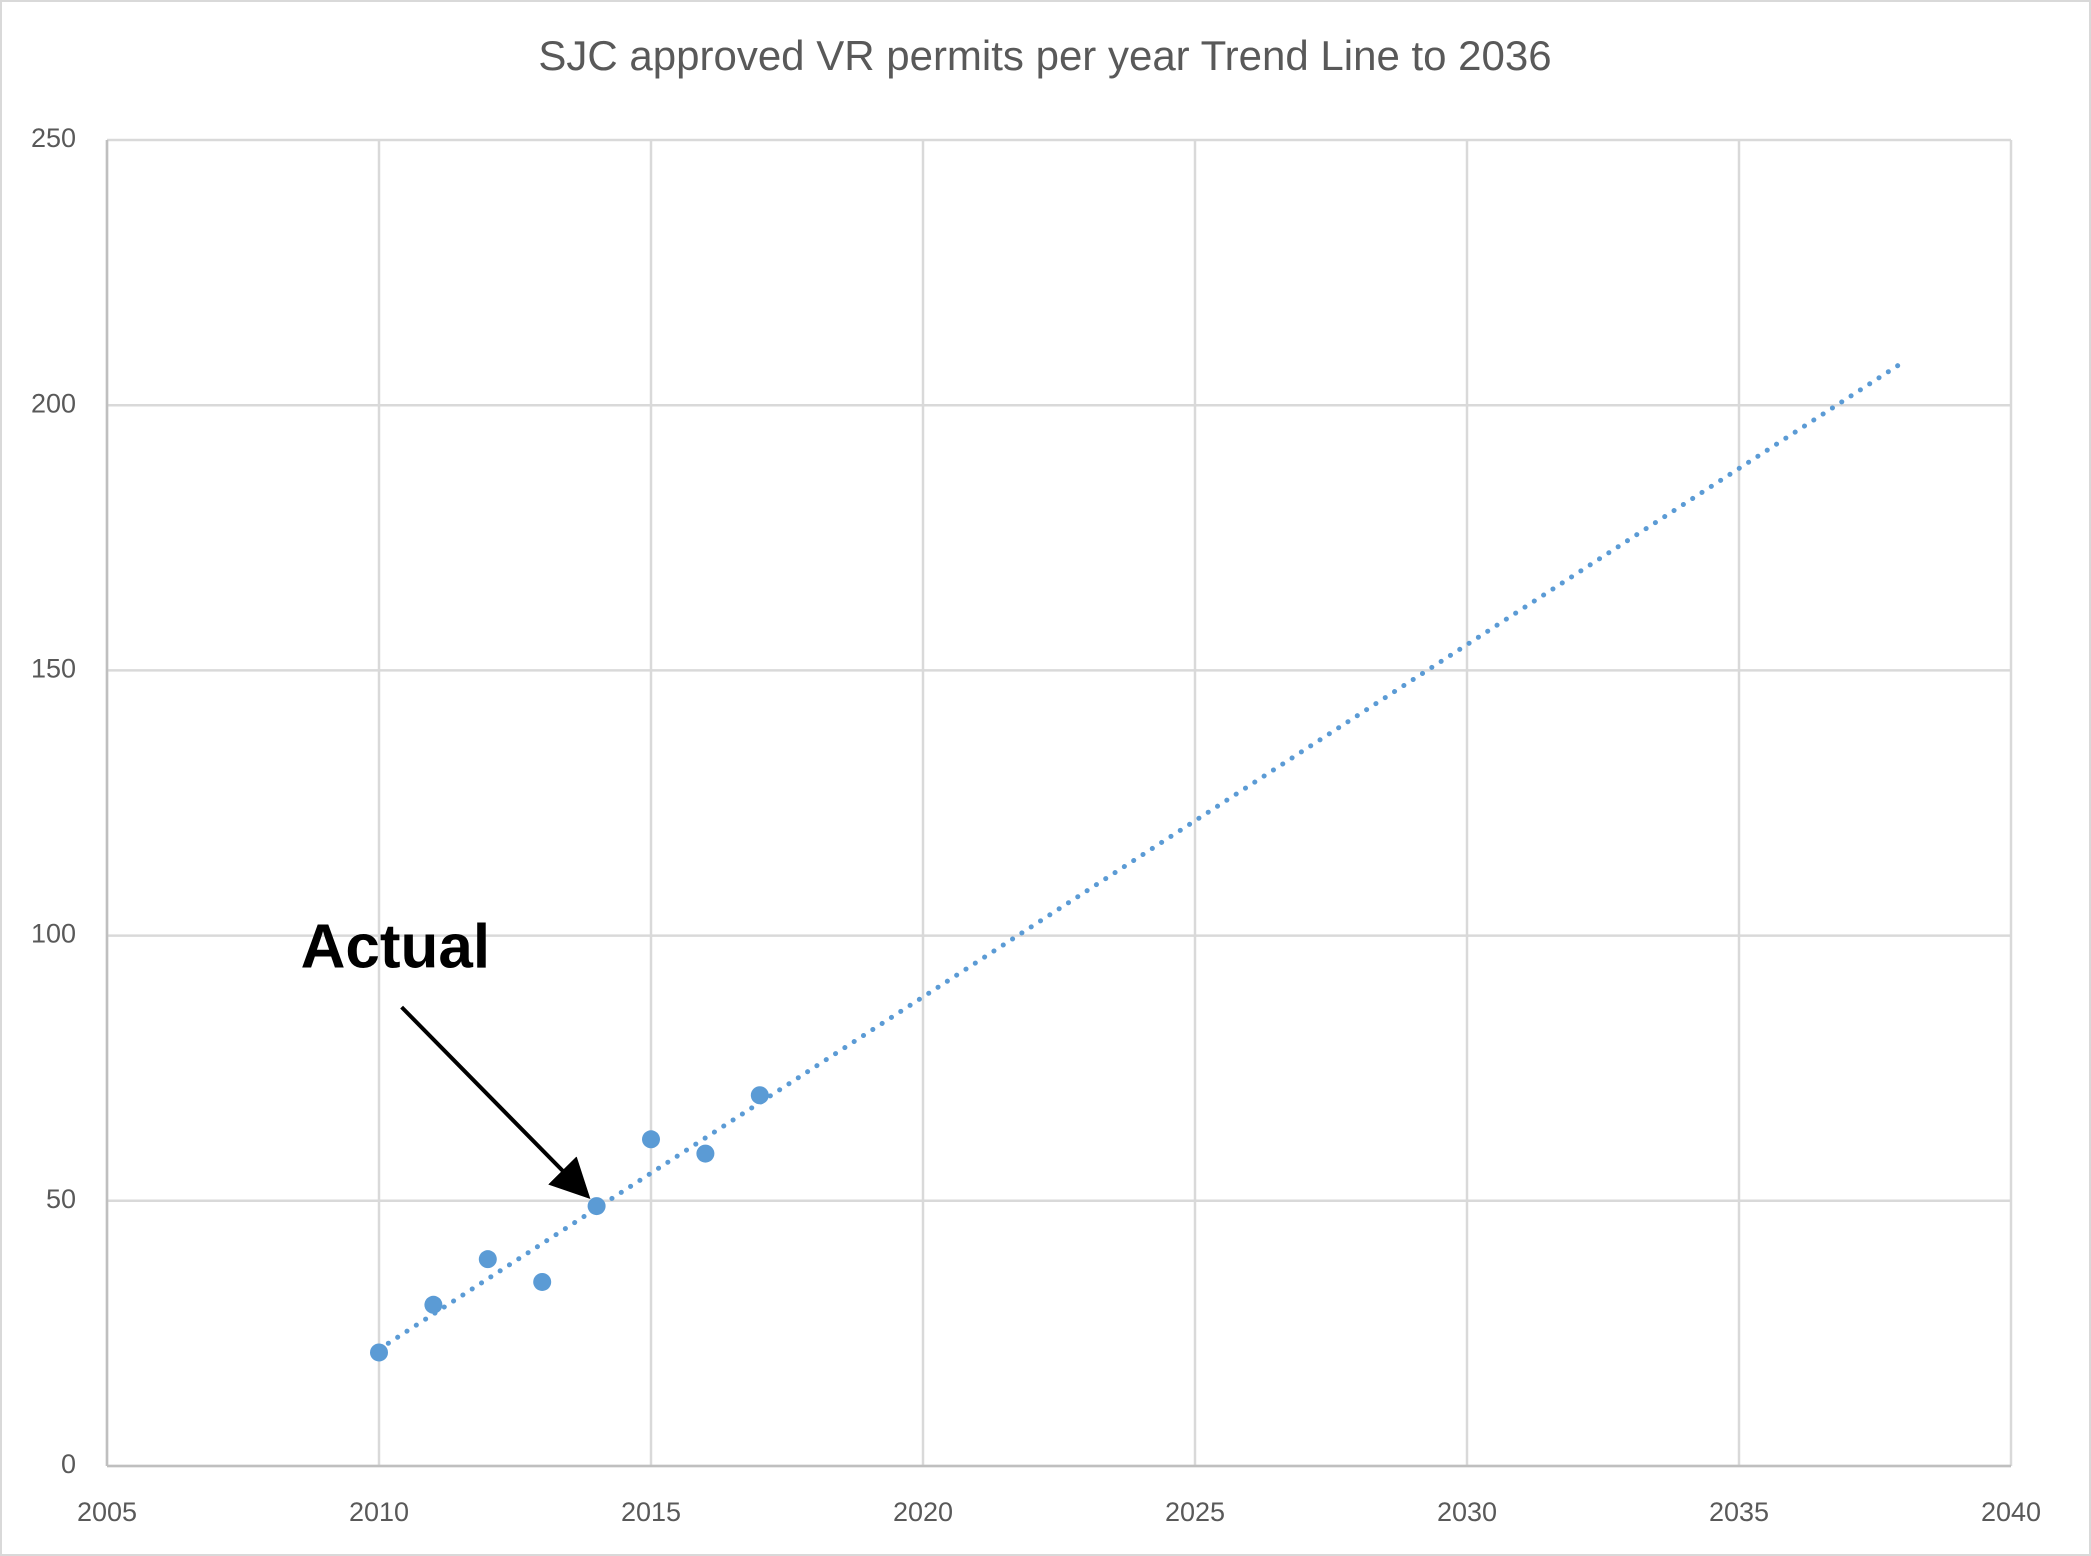  Describe the element at coordinates (107, 1512) in the screenshot. I see `x-tick-label: 2005` at that location.